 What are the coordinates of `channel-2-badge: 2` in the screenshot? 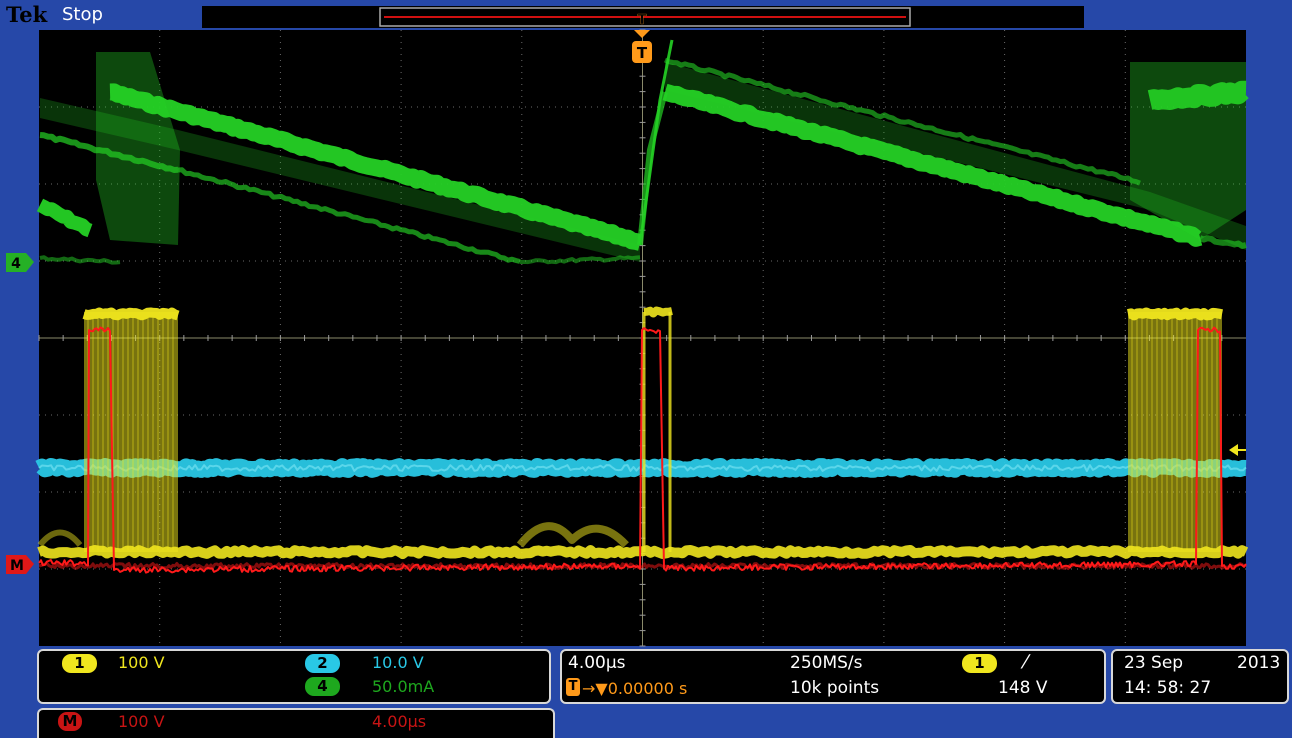 It's located at (322, 663).